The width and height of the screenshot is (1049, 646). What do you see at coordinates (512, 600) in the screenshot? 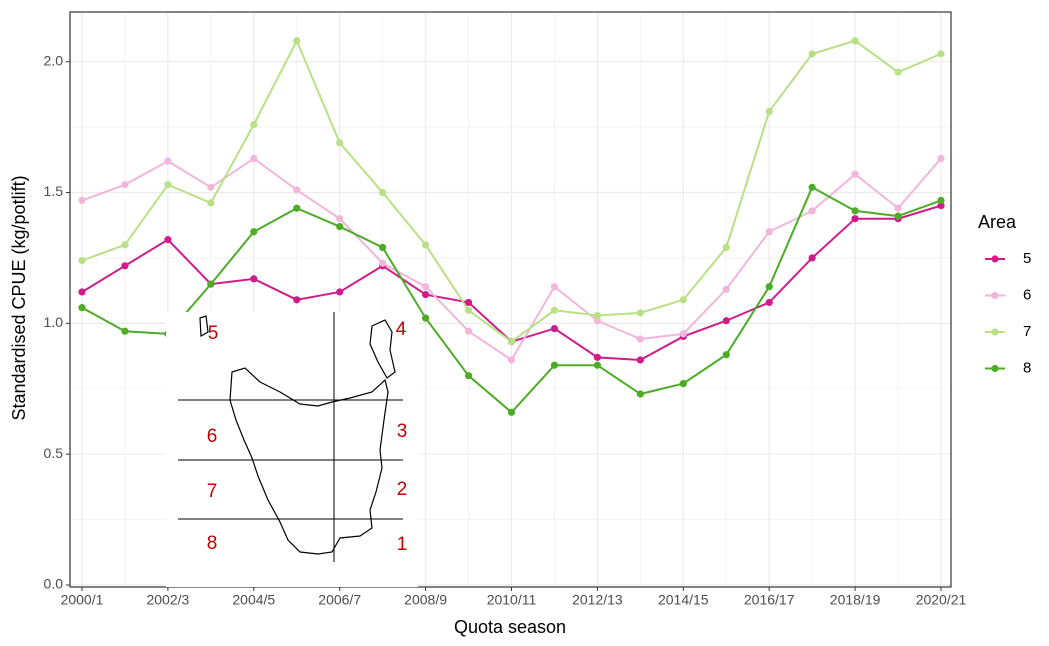
I see `x-tick-label: 2010/11` at bounding box center [512, 600].